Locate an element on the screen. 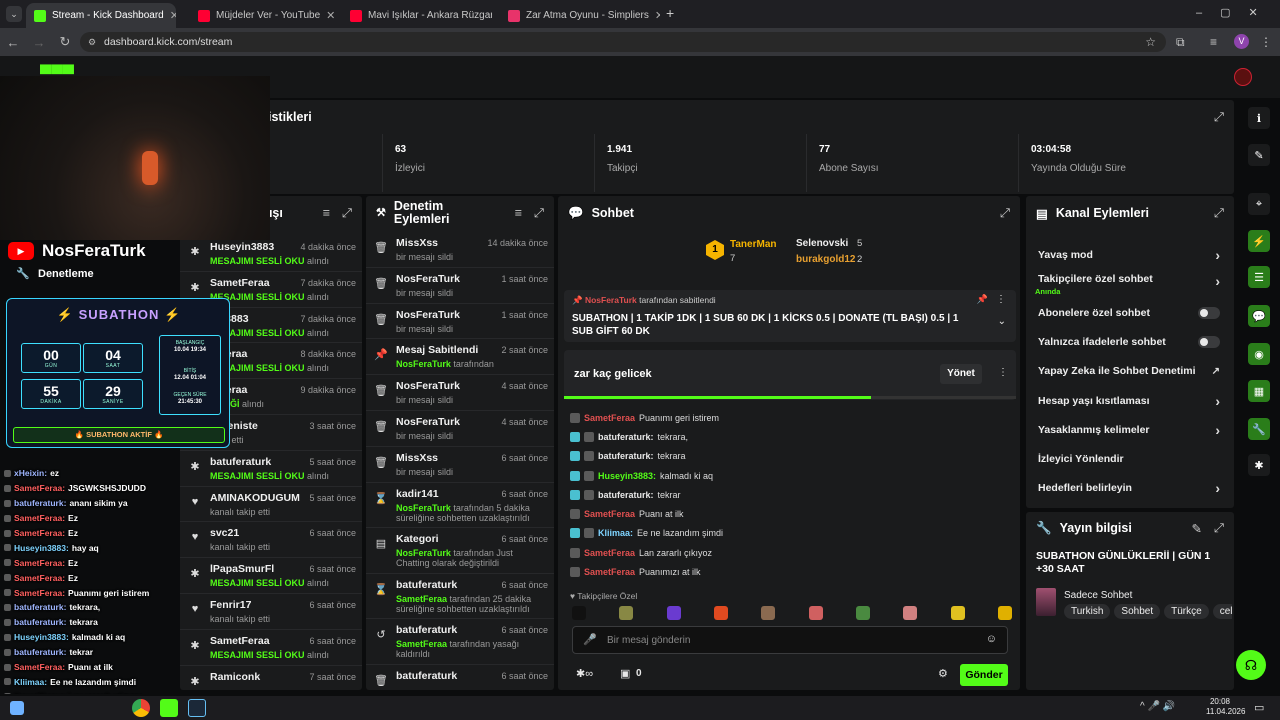 The image size is (1280, 720). chrome-icon is located at coordinates (141, 708).